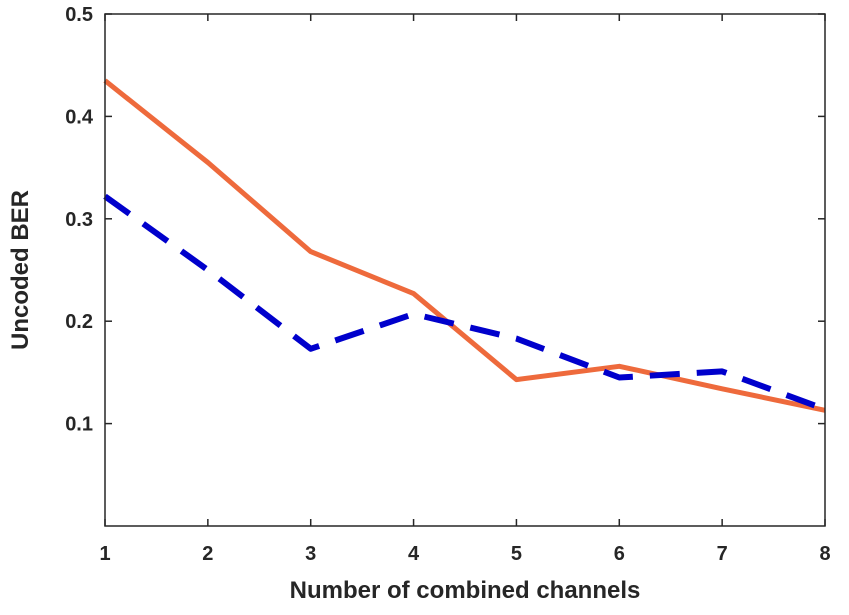 This screenshot has height=615, width=849. Describe the element at coordinates (465, 590) in the screenshot. I see `x-axis-title: Number of combined channels` at that location.